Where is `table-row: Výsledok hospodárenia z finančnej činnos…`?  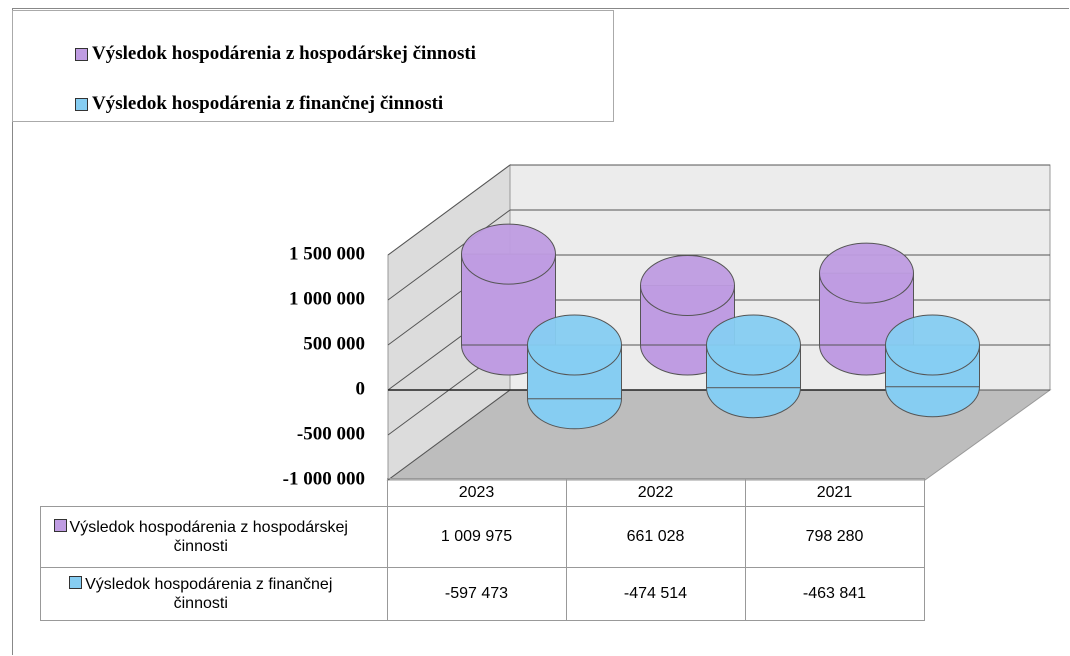 table-row: Výsledok hospodárenia z finančnej činnos… is located at coordinates (482, 594).